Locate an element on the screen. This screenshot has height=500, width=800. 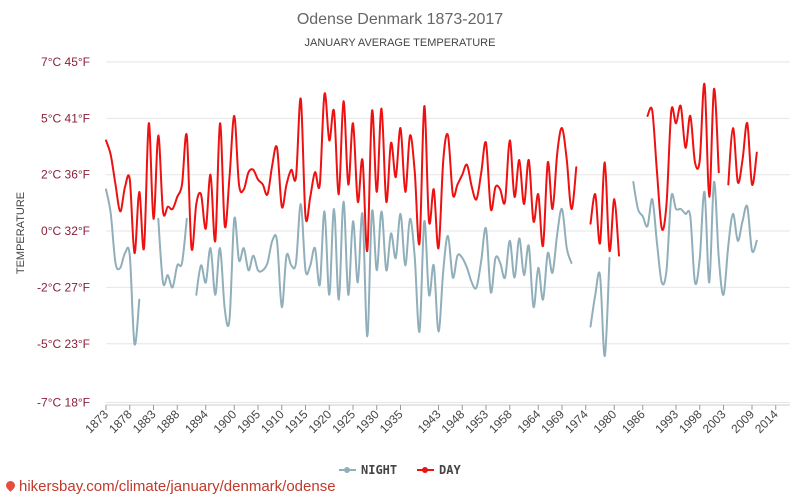
x-tick-label: 1873 is located at coordinates (96, 421).